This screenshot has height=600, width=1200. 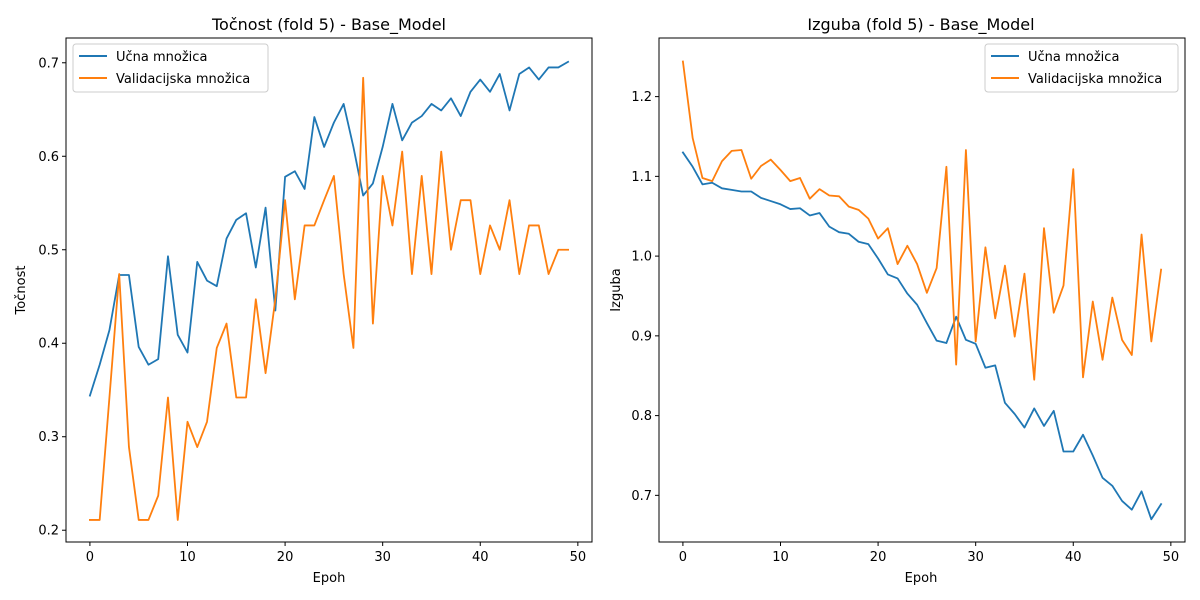 I want to click on y-tick-label: 0.5, so click(x=48, y=250).